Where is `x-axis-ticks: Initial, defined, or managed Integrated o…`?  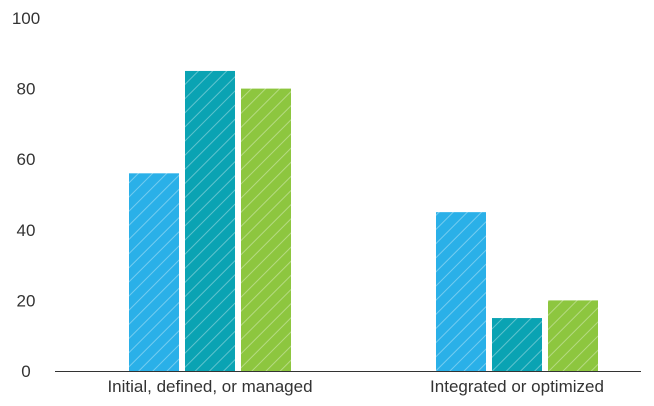
x-axis-ticks: Initial, defined, or managed Integrated o… is located at coordinates (355, 386).